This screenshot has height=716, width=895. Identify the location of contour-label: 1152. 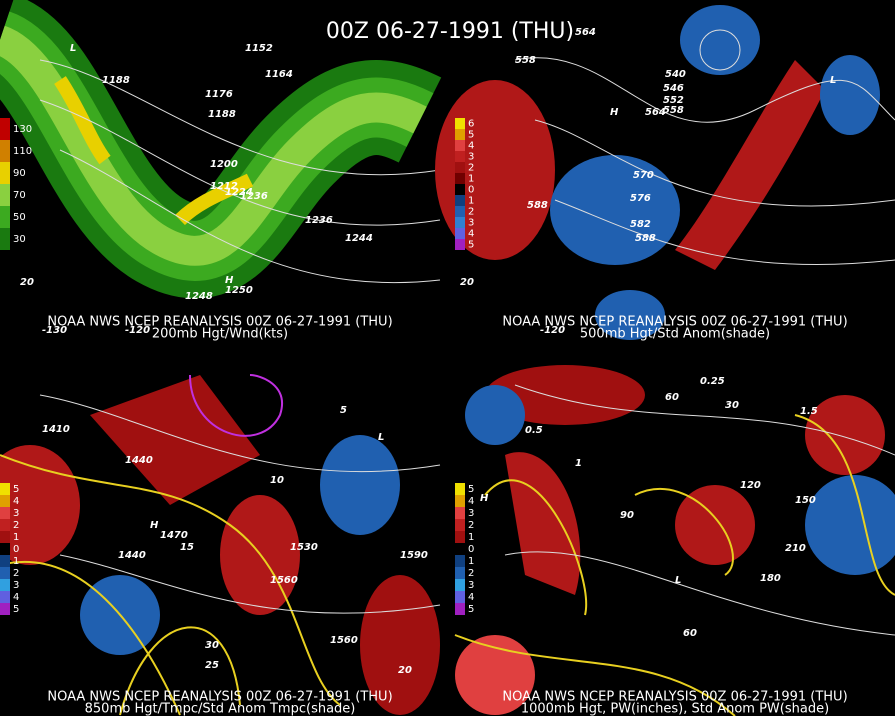
(259, 48).